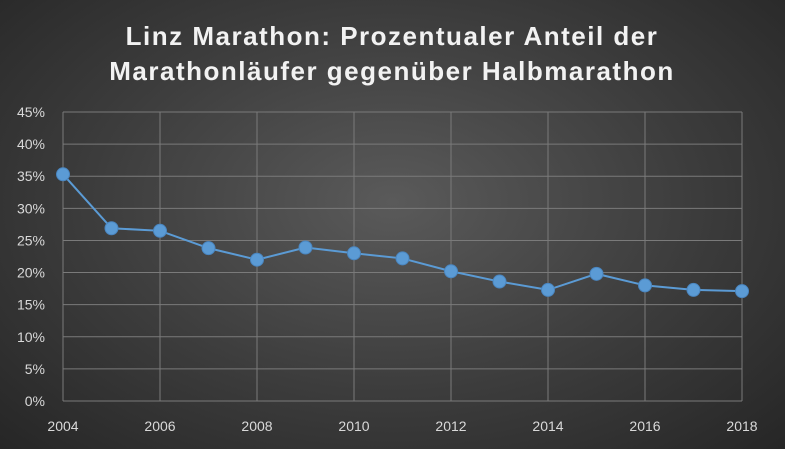  I want to click on y-tick-label: 20%, so click(31, 273).